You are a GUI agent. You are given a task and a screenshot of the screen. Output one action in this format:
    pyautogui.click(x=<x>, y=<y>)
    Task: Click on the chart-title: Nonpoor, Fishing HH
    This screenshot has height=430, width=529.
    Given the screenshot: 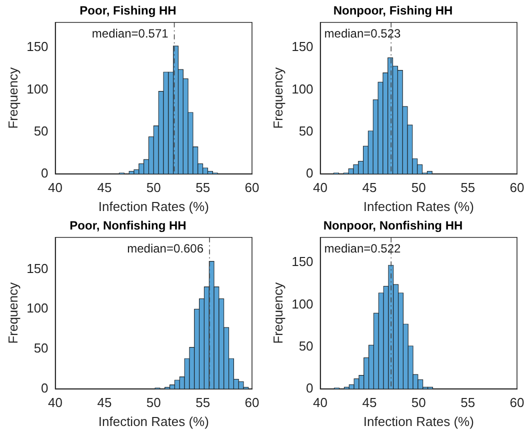 What is the action you would take?
    pyautogui.click(x=393, y=11)
    